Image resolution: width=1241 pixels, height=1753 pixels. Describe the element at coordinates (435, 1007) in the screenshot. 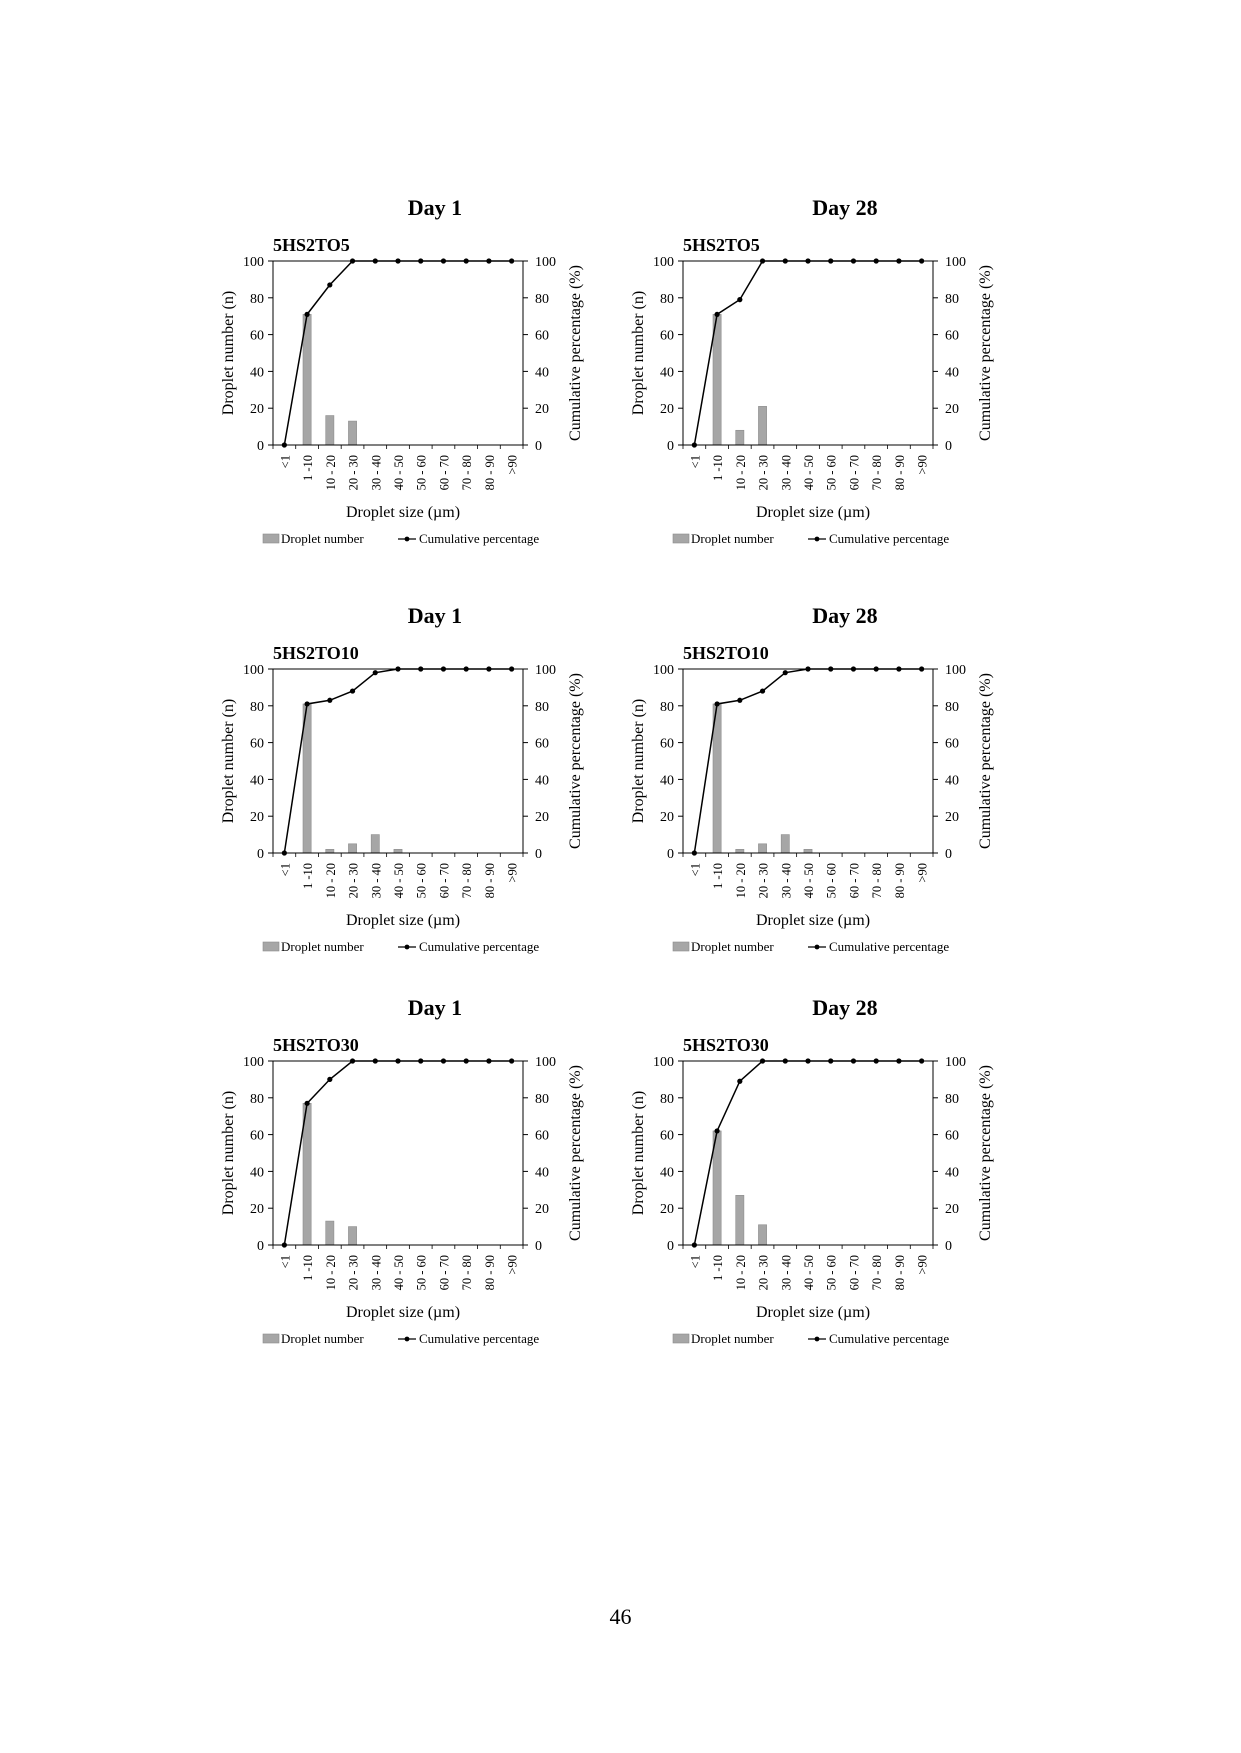

I see `day-title: Day 1` at that location.